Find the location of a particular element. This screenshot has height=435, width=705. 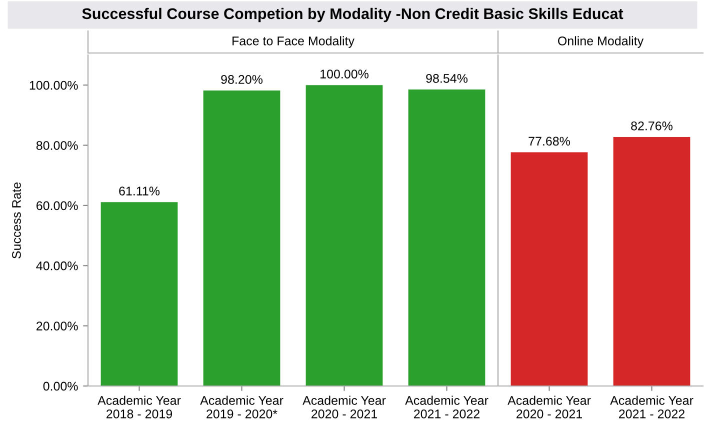

x-tick-label: Academic Year 2018 - 2019 is located at coordinates (139, 407).